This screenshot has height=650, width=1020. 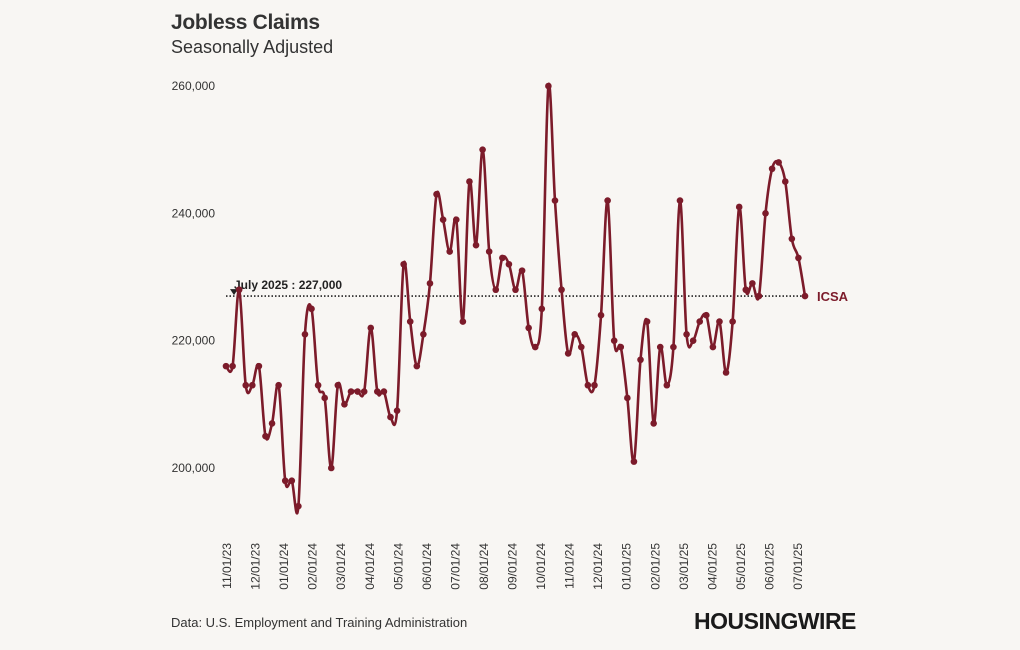 I want to click on series-label: ICSA, so click(x=833, y=296).